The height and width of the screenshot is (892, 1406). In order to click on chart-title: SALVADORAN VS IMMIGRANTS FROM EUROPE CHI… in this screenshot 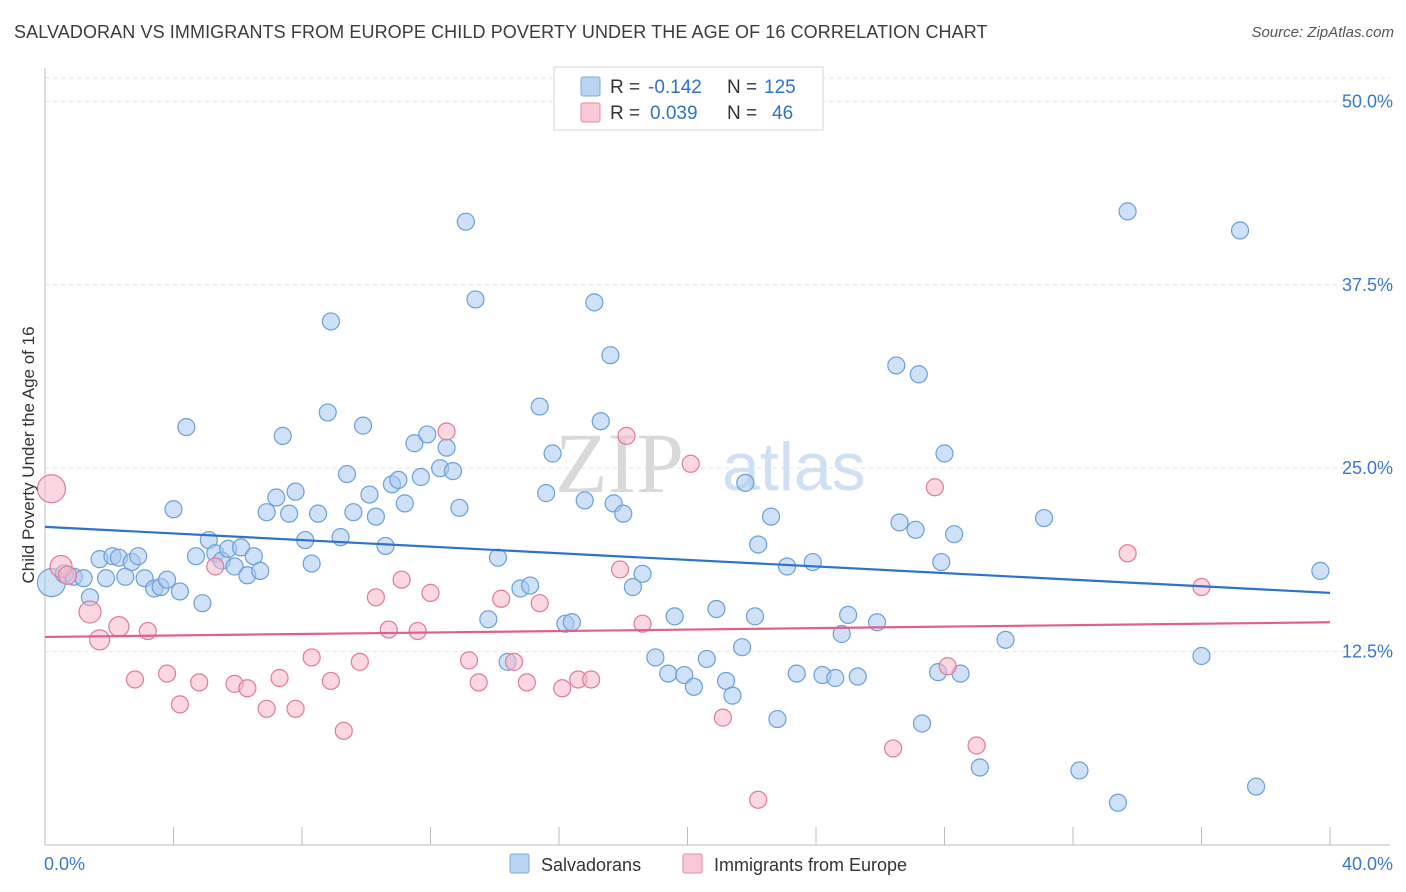, I will do `click(501, 32)`.